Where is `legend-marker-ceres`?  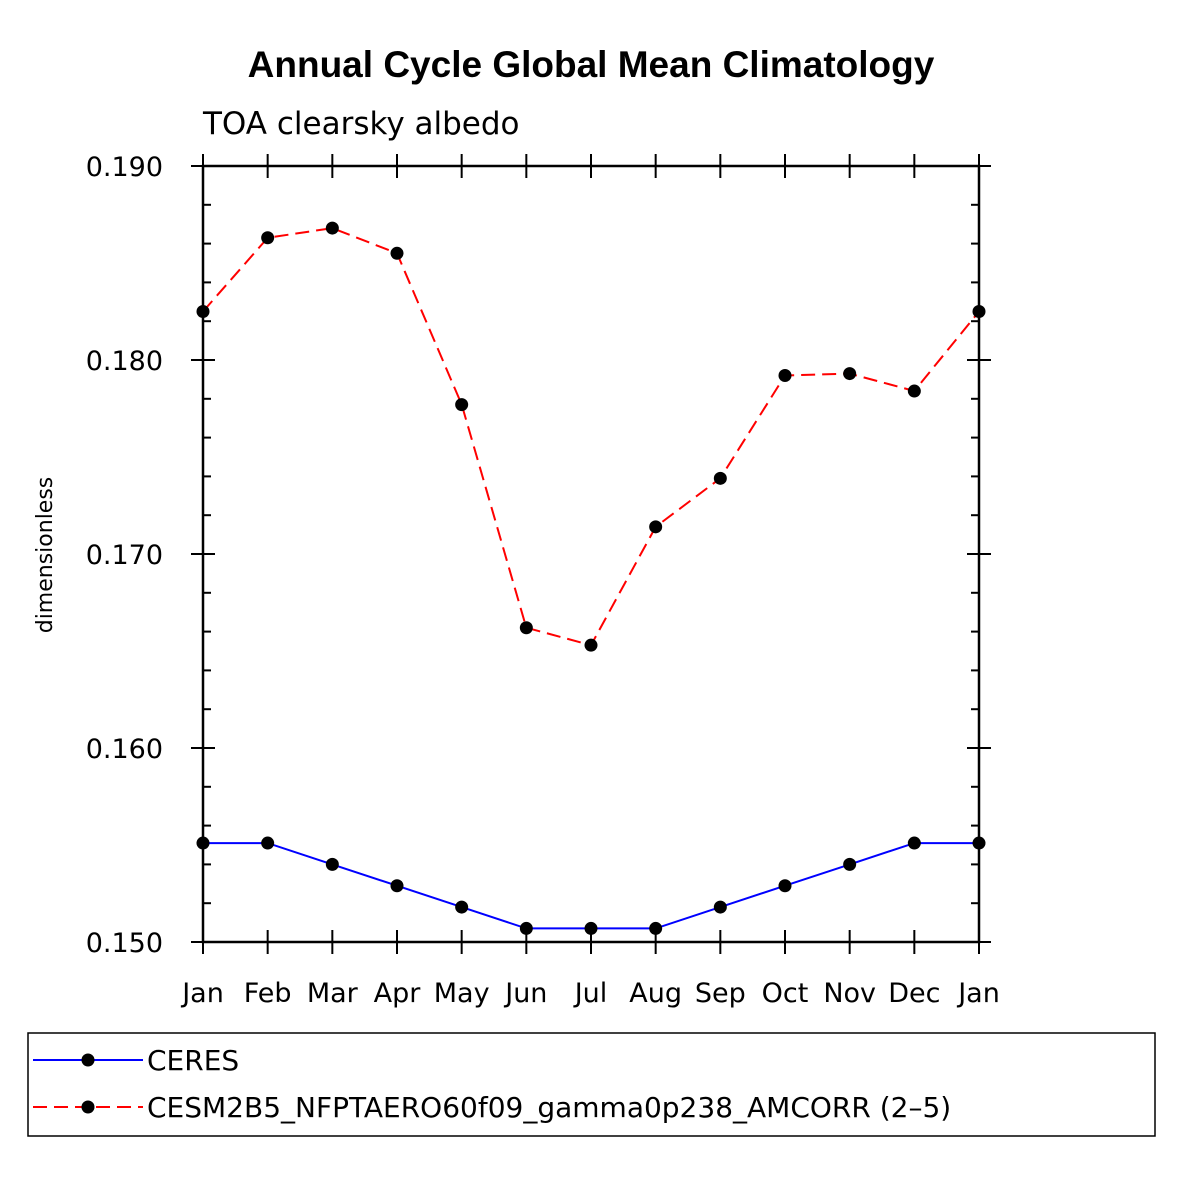
legend-marker-ceres is located at coordinates (88, 1060).